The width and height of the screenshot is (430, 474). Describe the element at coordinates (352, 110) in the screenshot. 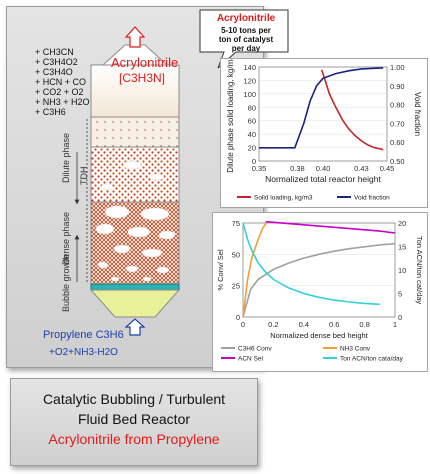

I see `series-line-solid-loading-kg-m3` at that location.